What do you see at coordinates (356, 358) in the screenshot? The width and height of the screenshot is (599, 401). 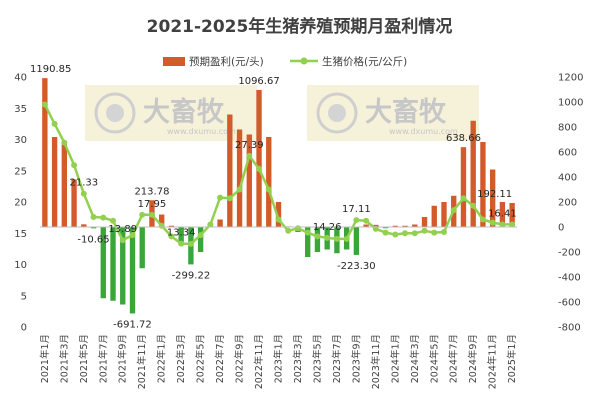 I see `x-axis-tick: 2023年9月` at bounding box center [356, 358].